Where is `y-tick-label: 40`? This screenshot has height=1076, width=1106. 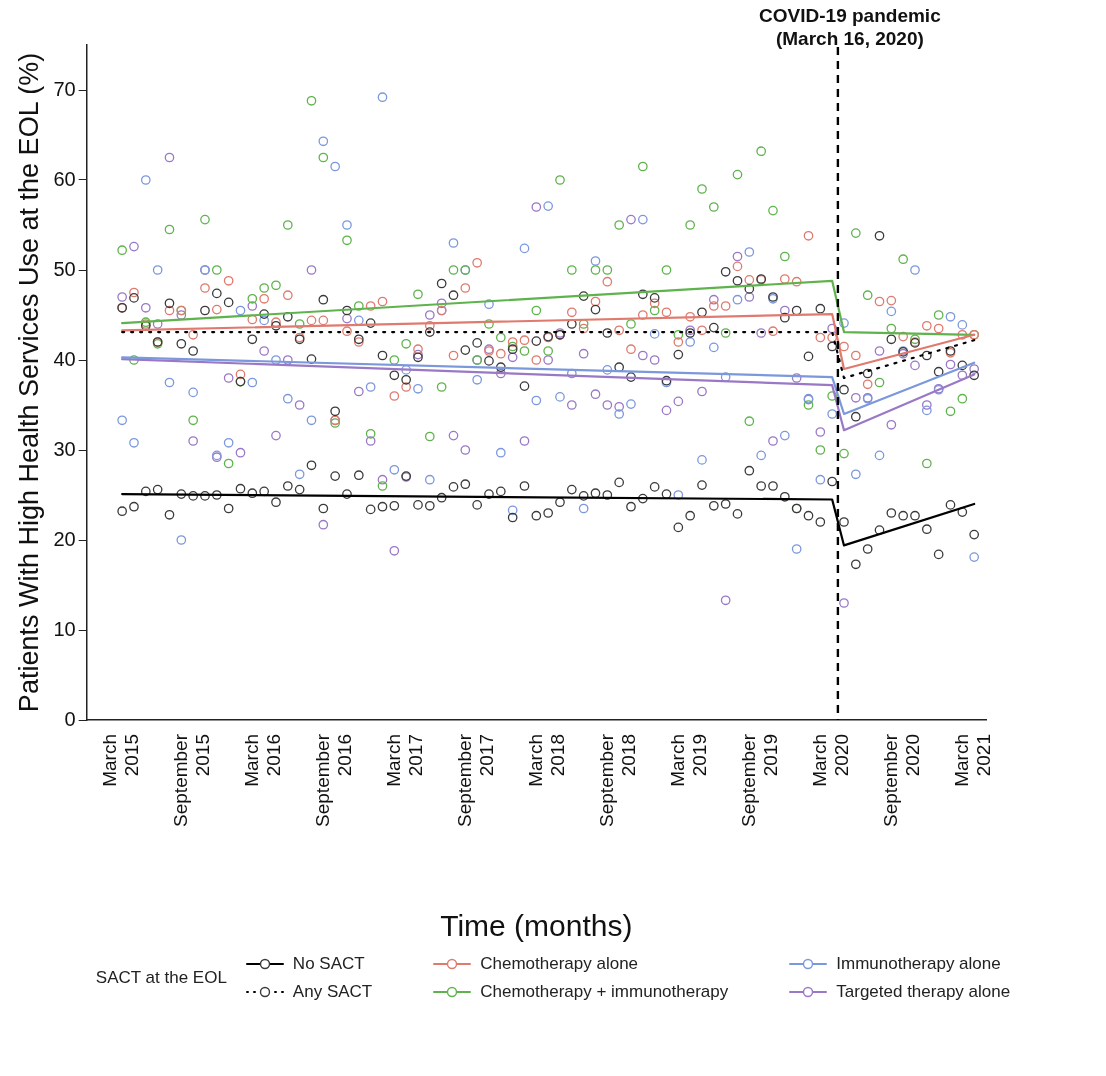 y-tick-label: 40 is located at coordinates (64, 358).